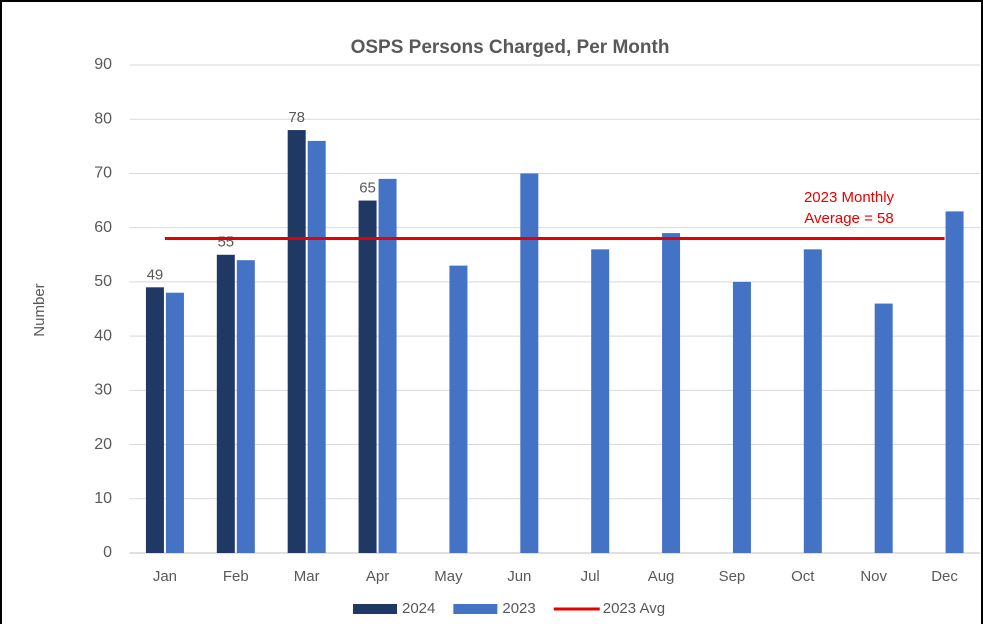 The height and width of the screenshot is (624, 983). Describe the element at coordinates (307, 576) in the screenshot. I see `x-tick-label: Mar` at that location.